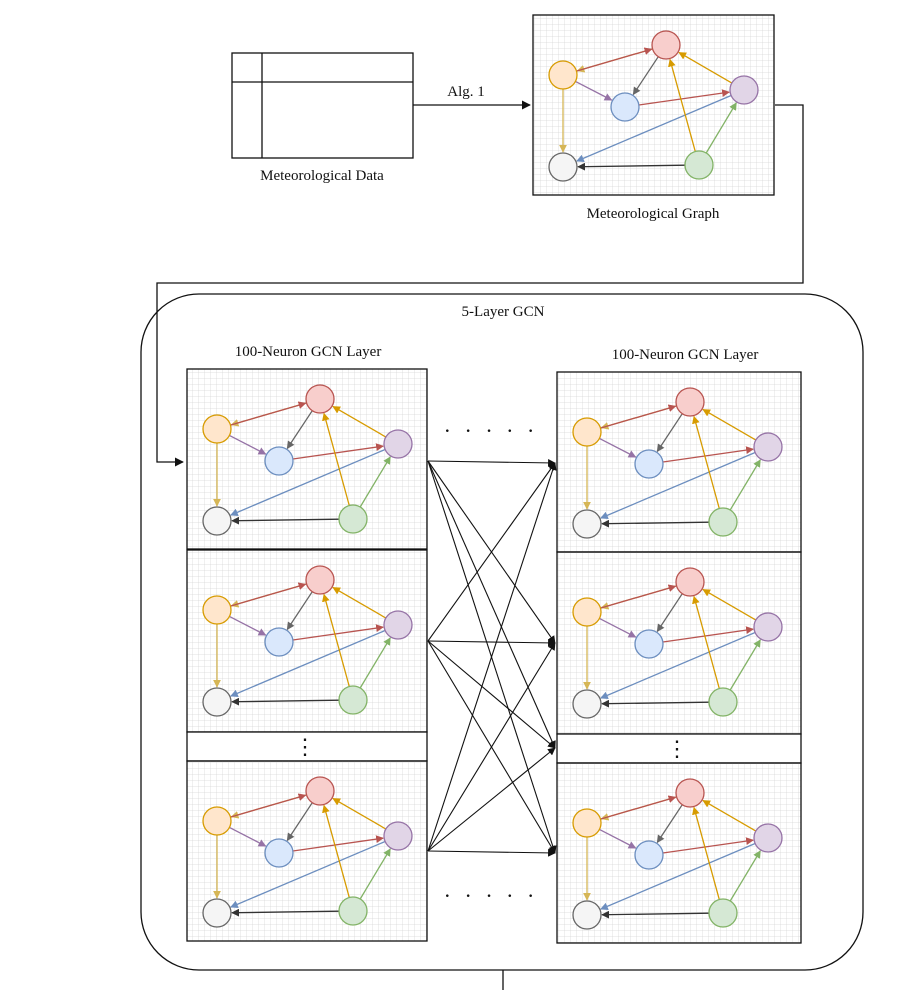  What do you see at coordinates (491, 430) in the screenshot?
I see `top-horizontal-ellipsis: · · · · ·` at bounding box center [491, 430].